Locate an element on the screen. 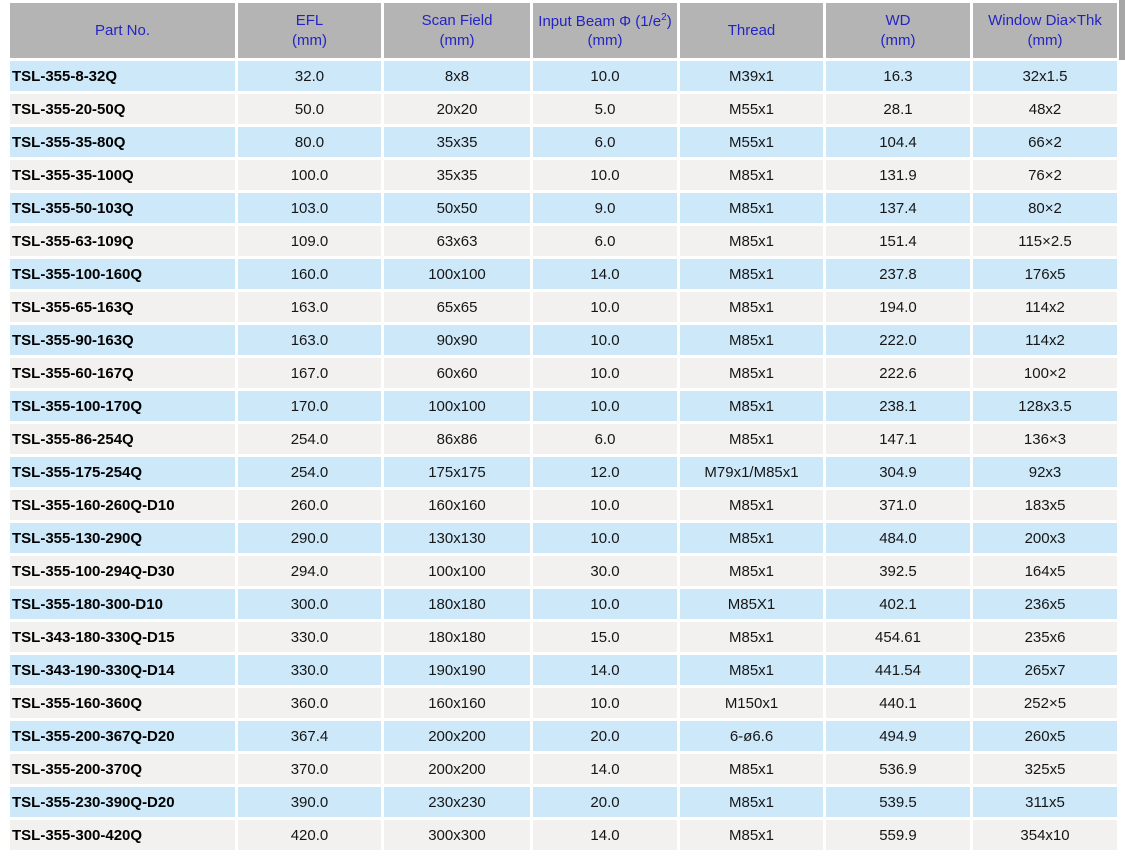 This screenshot has height=867, width=1125. cell-wd: 147.1 is located at coordinates (898, 439).